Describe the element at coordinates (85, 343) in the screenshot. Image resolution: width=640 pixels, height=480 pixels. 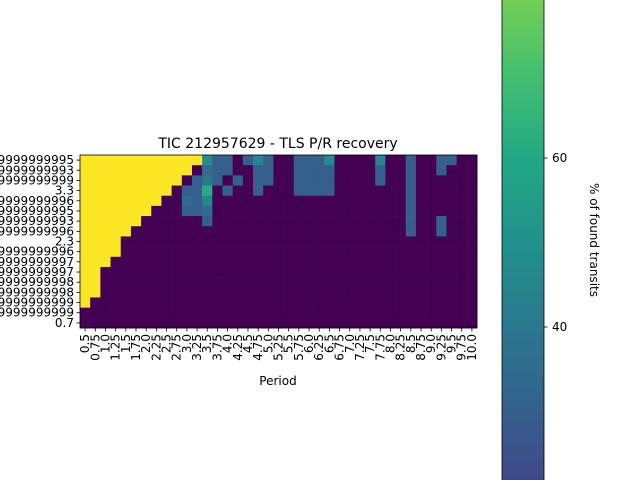
I see `x-tick-label: 0.5` at that location.